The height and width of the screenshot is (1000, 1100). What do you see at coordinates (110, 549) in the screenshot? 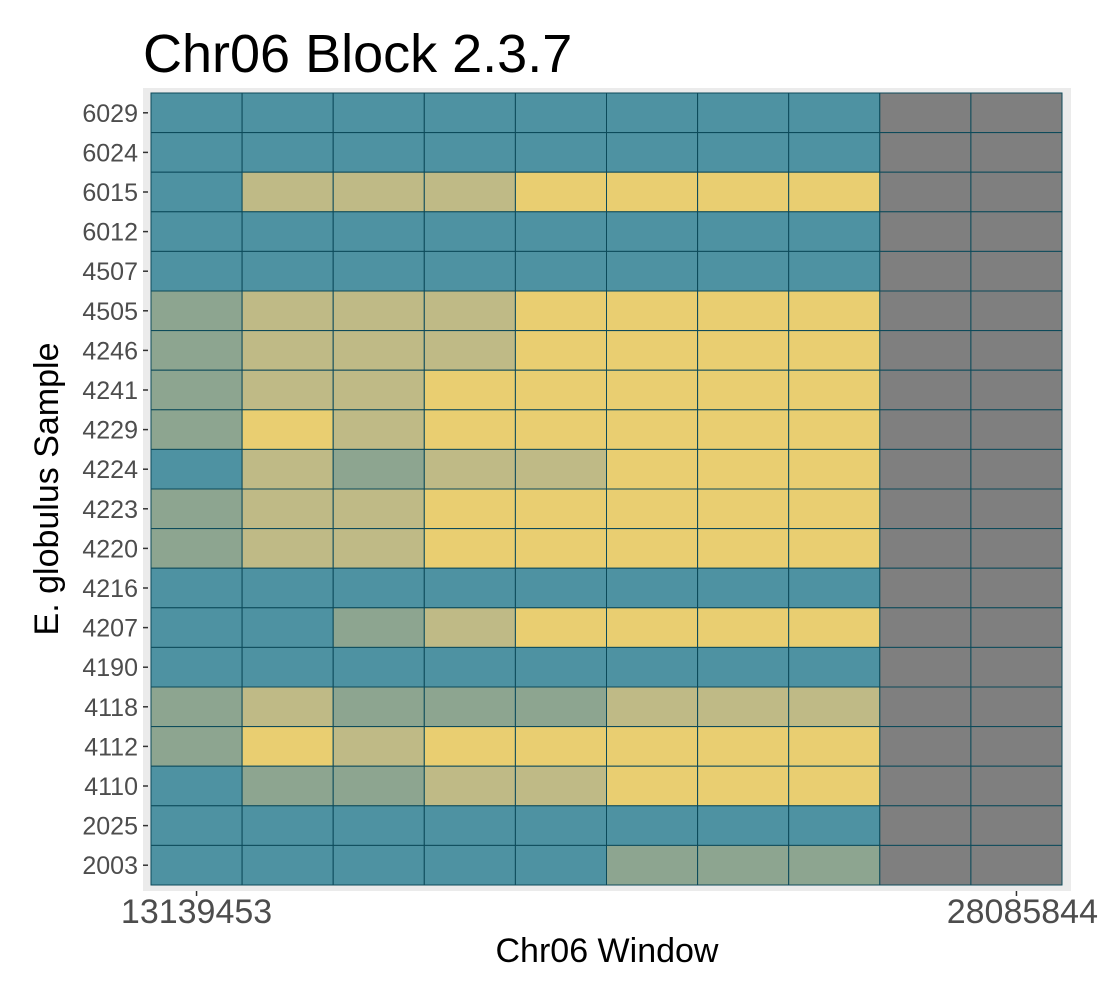
I see `y-tick-label: 4220` at bounding box center [110, 549].